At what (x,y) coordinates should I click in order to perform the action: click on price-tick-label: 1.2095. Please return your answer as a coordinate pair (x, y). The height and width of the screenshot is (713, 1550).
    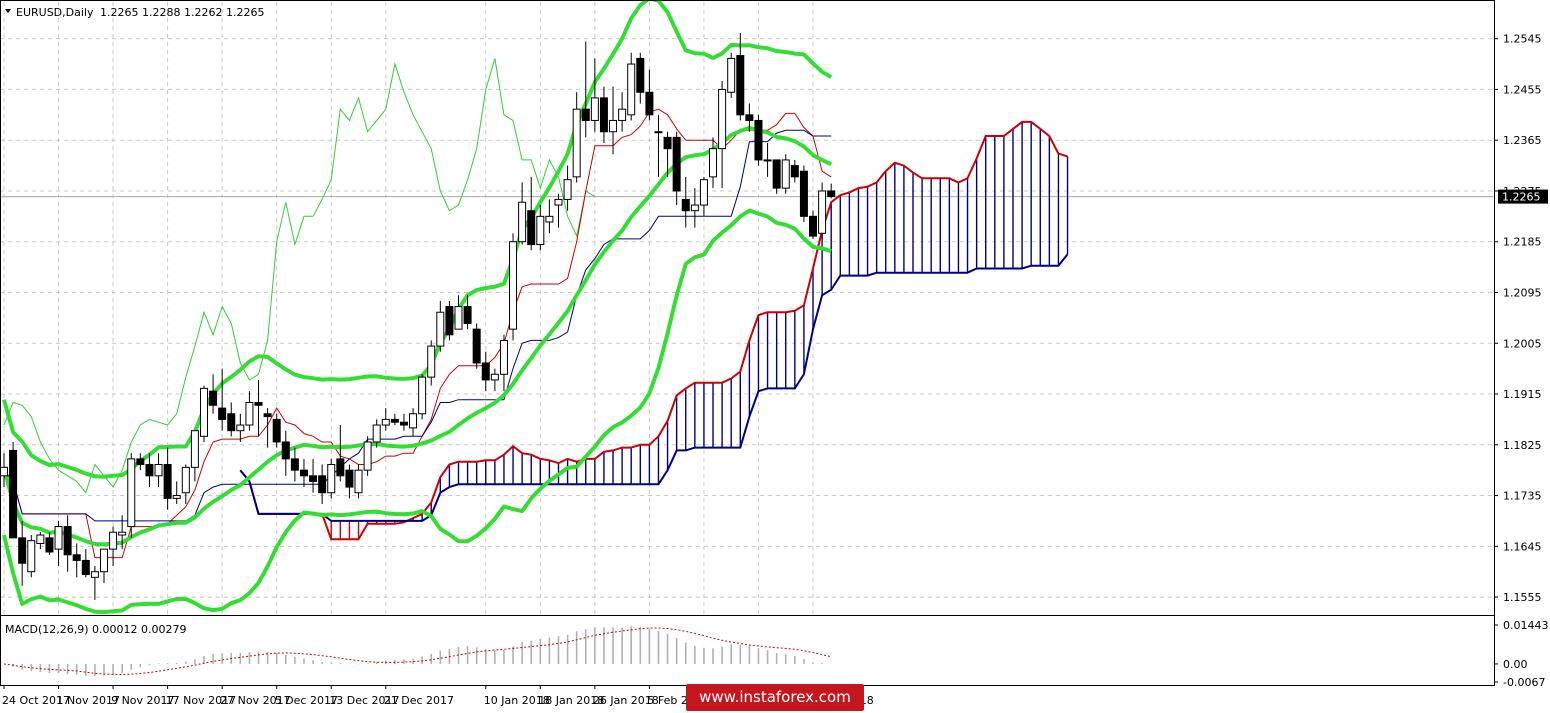
    Looking at the image, I should click on (1522, 292).